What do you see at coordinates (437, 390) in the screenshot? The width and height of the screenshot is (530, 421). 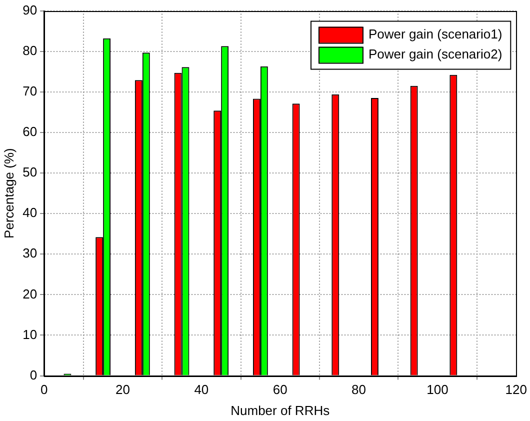 I see `x-tick-label: 100` at bounding box center [437, 390].